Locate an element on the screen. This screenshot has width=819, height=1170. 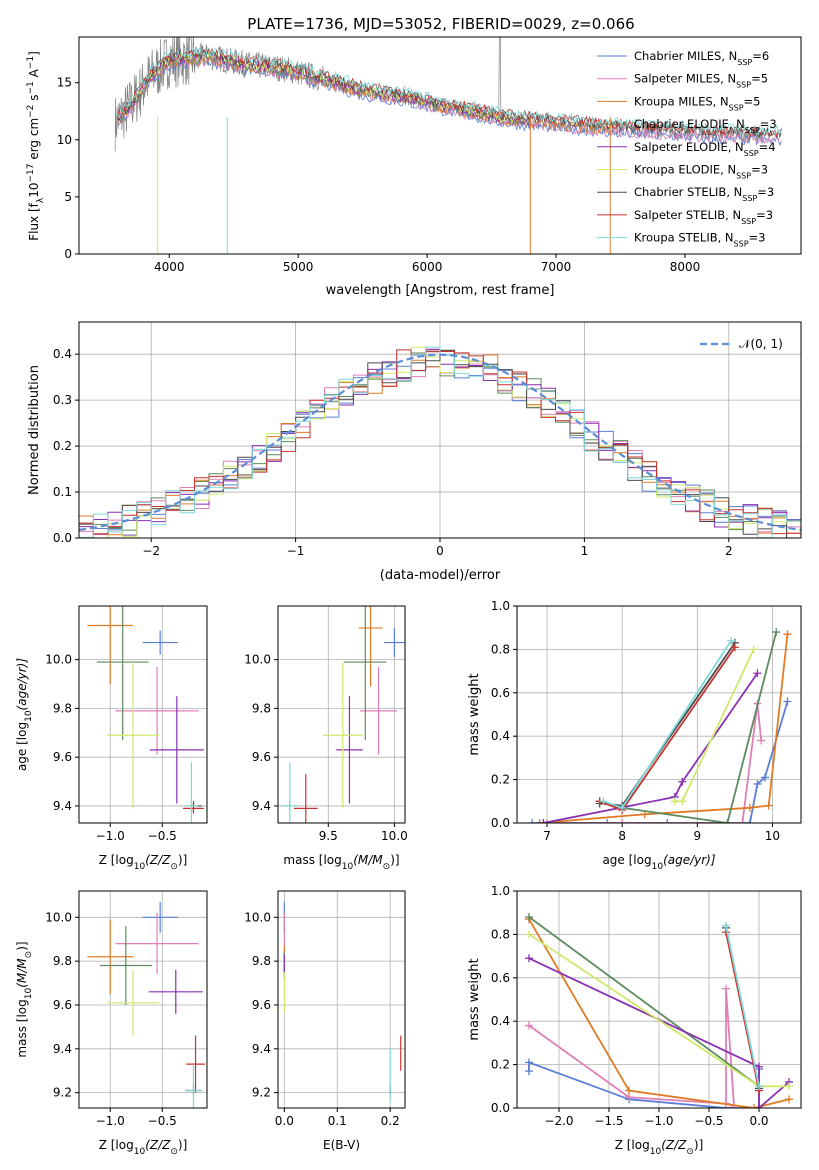
y-tick-label: 0.3 is located at coordinates (62, 400).